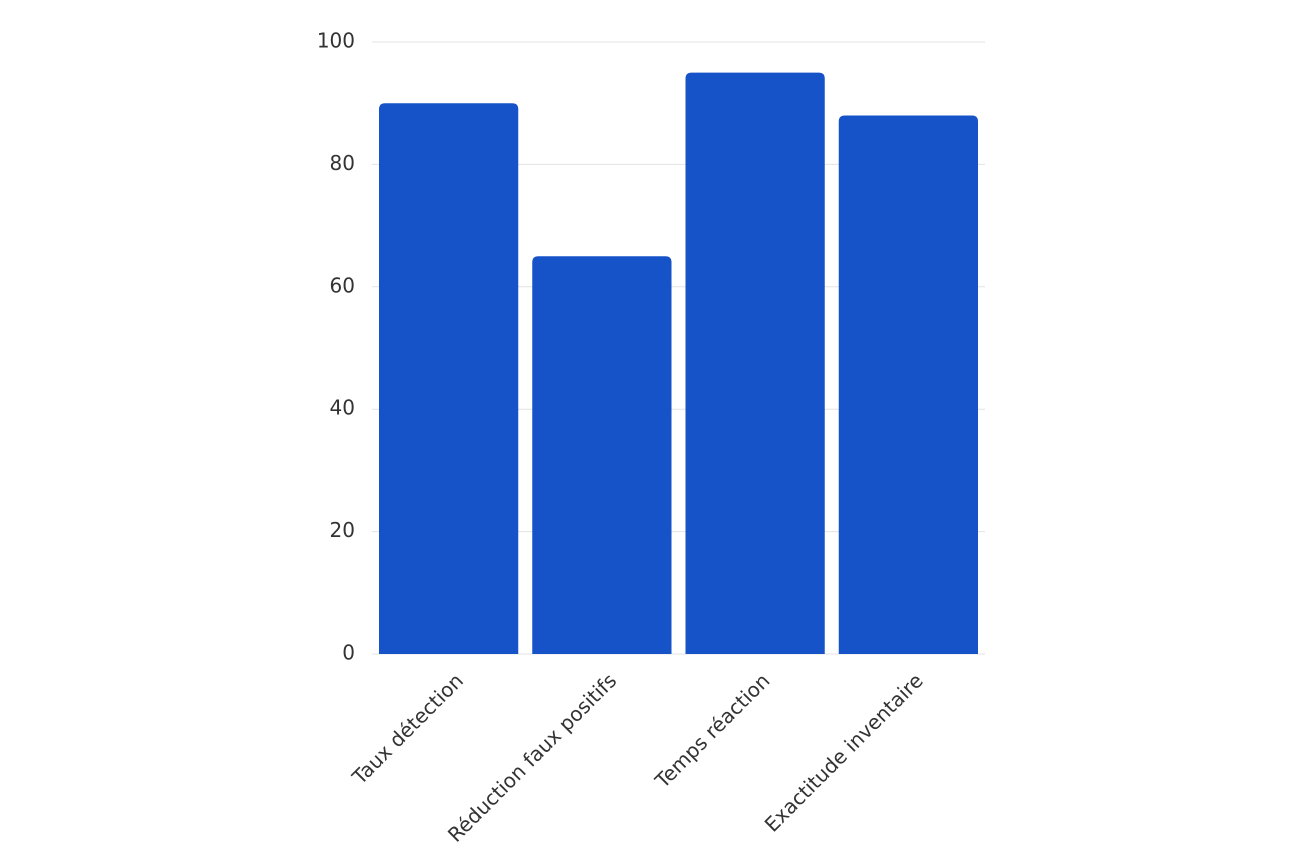 Image resolution: width=1300 pixels, height=867 pixels. Describe the element at coordinates (342, 163) in the screenshot. I see `y-tick-label: 80` at that location.